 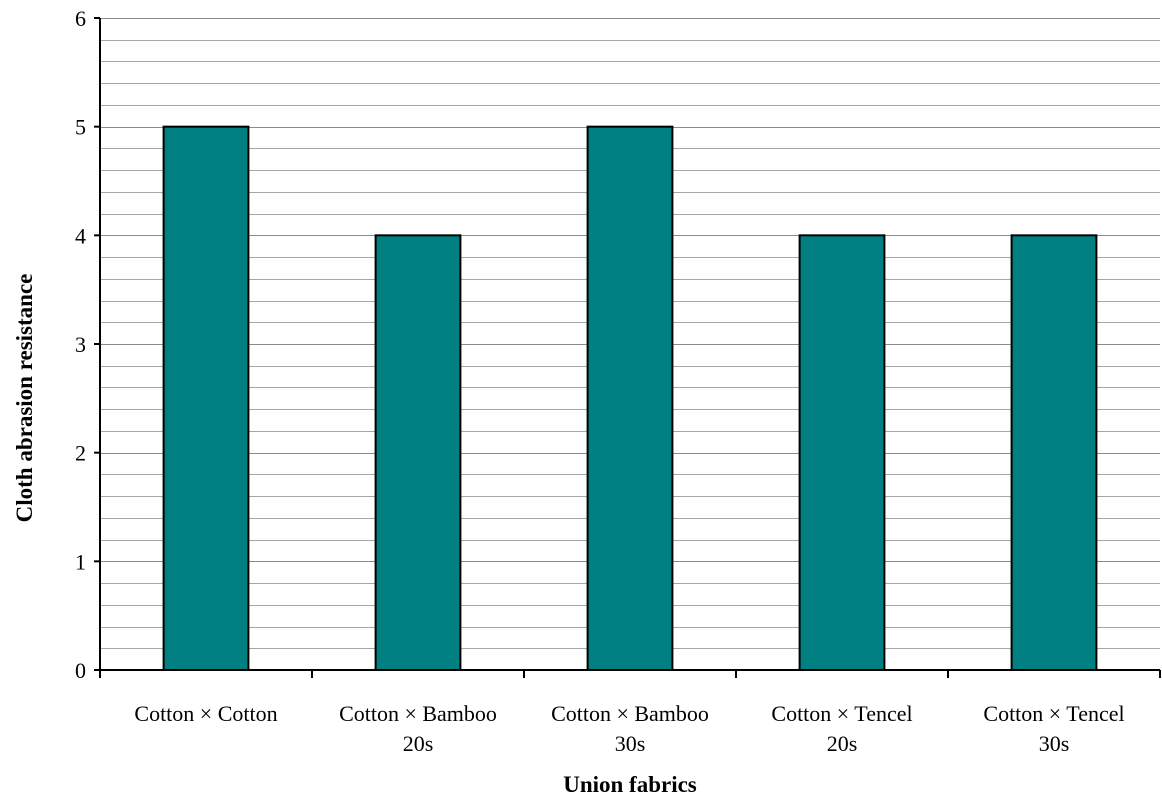 I want to click on y-tick-label: 4, so click(x=80, y=235).